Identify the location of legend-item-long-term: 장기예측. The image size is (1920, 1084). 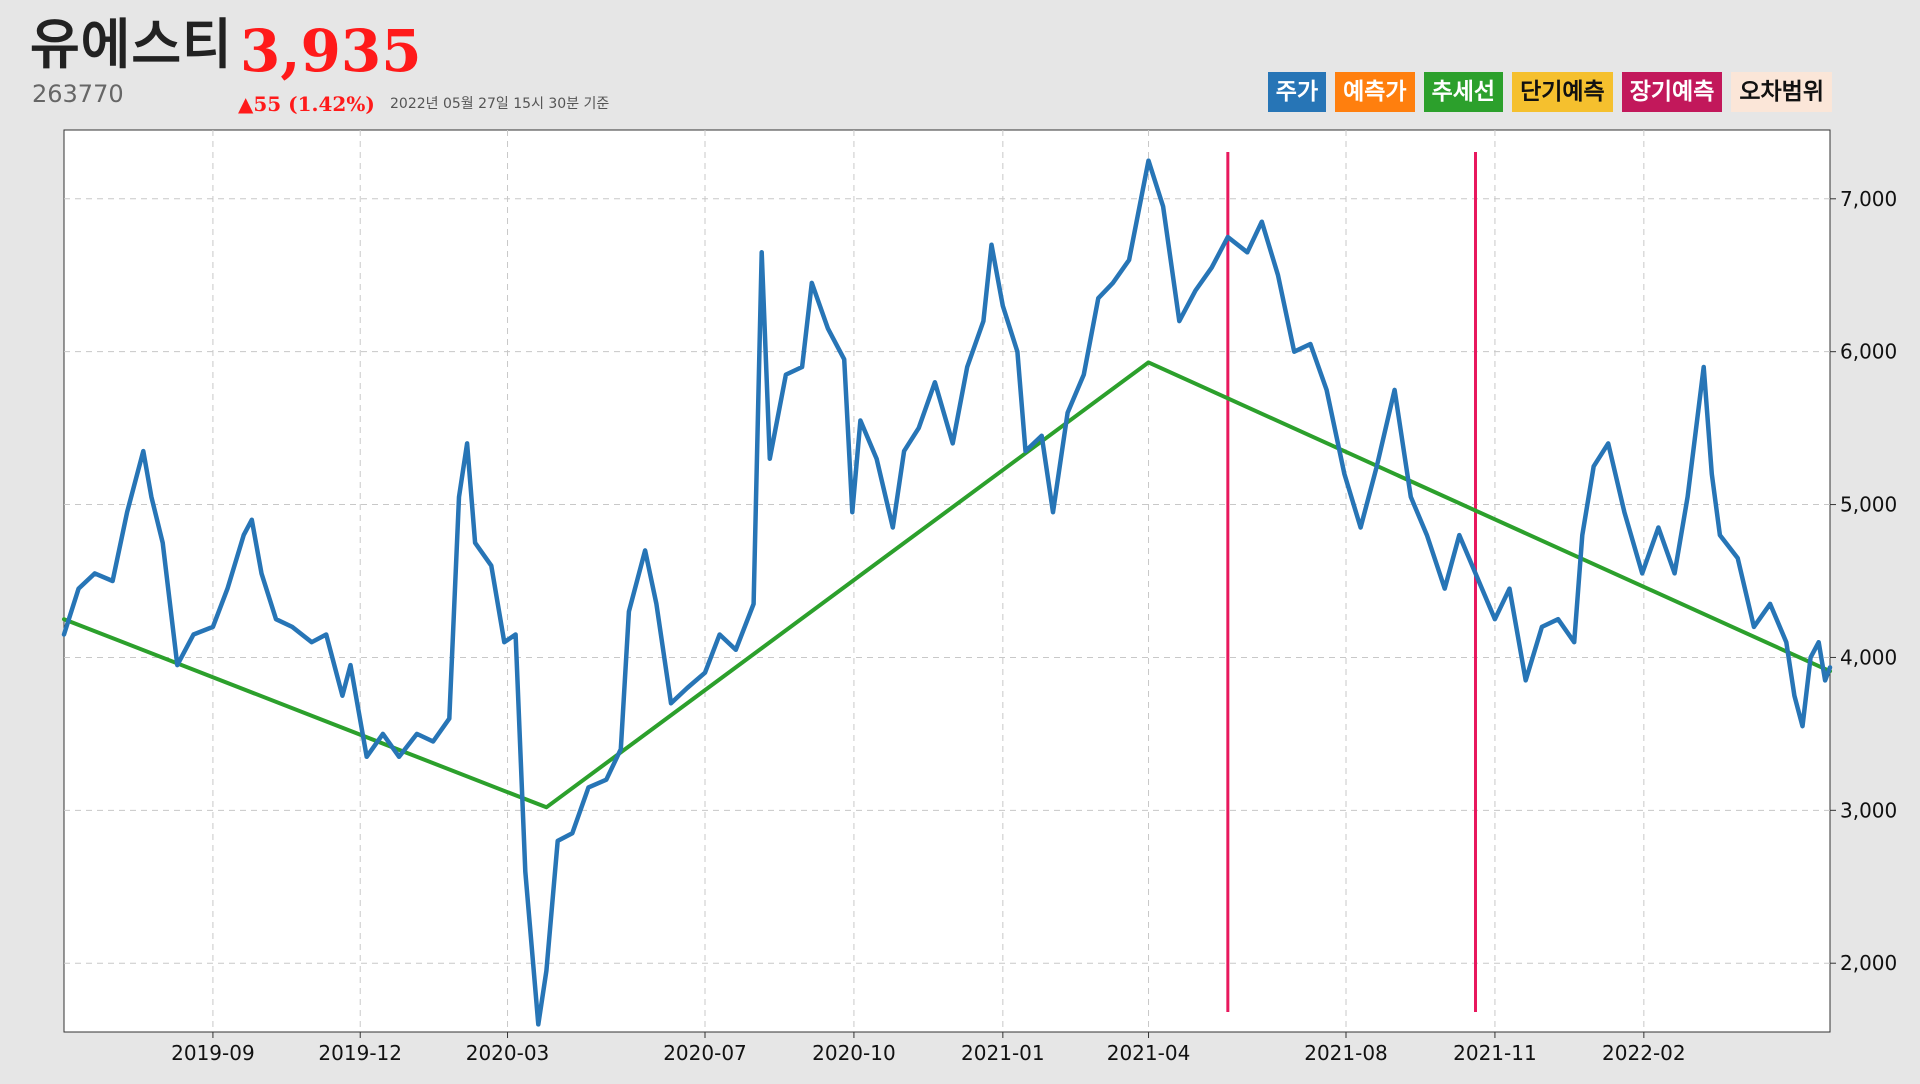
(1672, 92).